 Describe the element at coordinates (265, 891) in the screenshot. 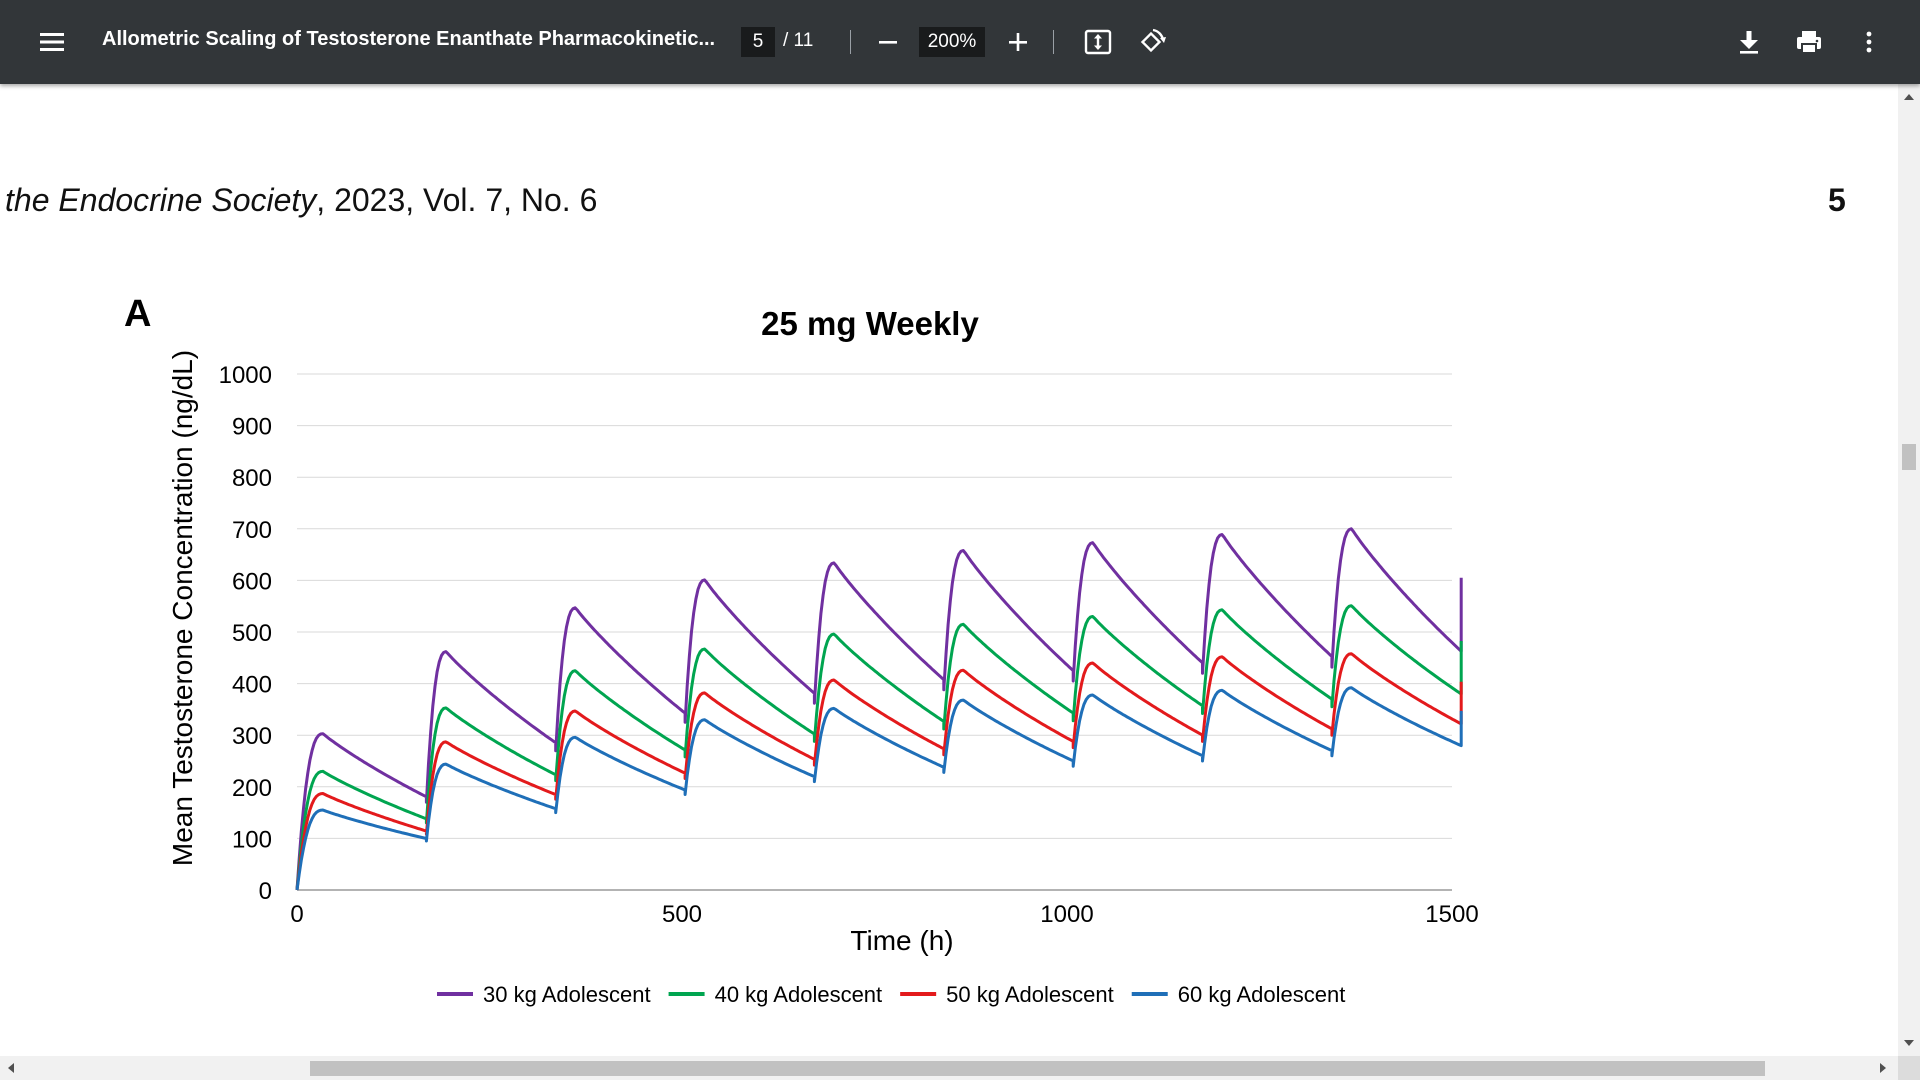

I see `y-tick-label: 0` at that location.